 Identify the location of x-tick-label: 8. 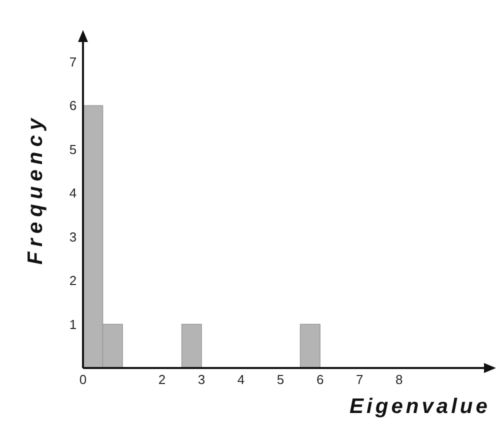
(399, 379).